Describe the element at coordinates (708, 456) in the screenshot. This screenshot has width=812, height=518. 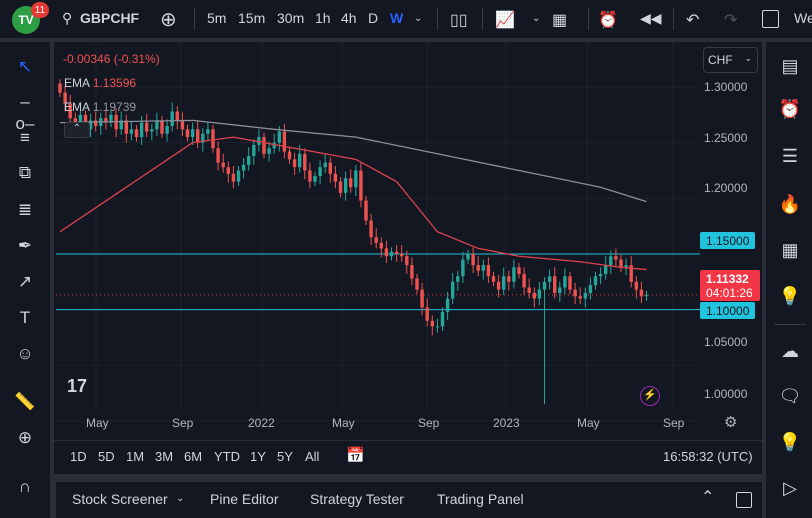
I see `clock: 16:58:32 (UTC)` at that location.